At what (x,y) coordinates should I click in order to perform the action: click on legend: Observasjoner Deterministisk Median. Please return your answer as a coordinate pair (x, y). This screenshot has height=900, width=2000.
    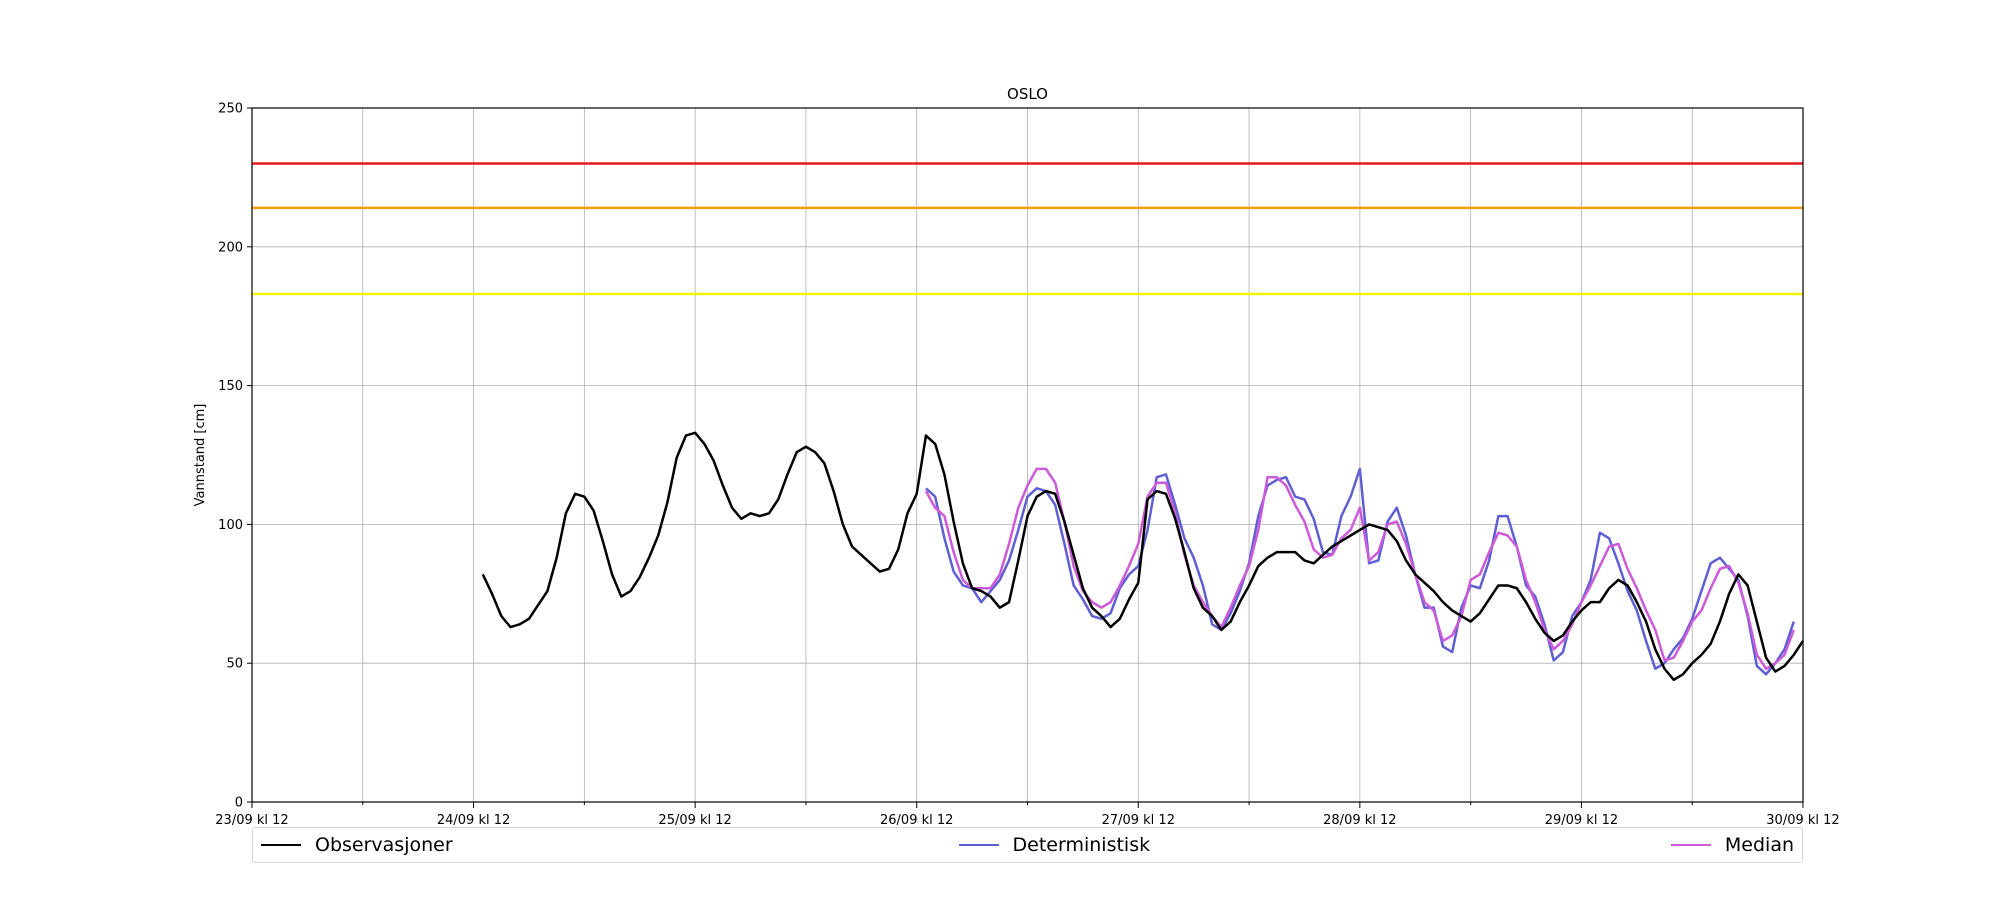
    Looking at the image, I should click on (1027, 845).